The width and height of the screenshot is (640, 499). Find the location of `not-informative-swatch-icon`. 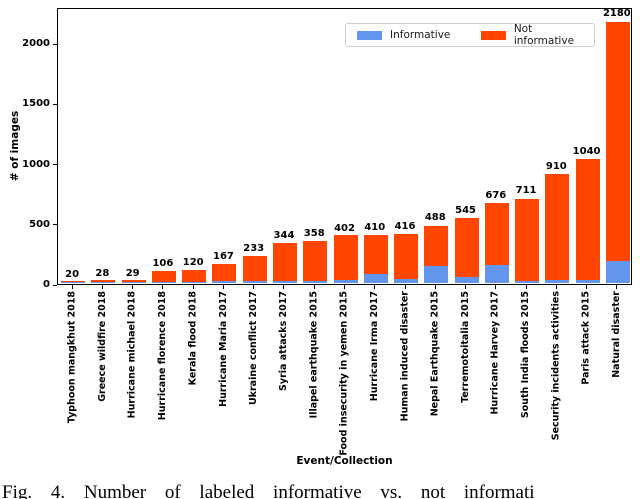

not-informative-swatch-icon is located at coordinates (493, 35).